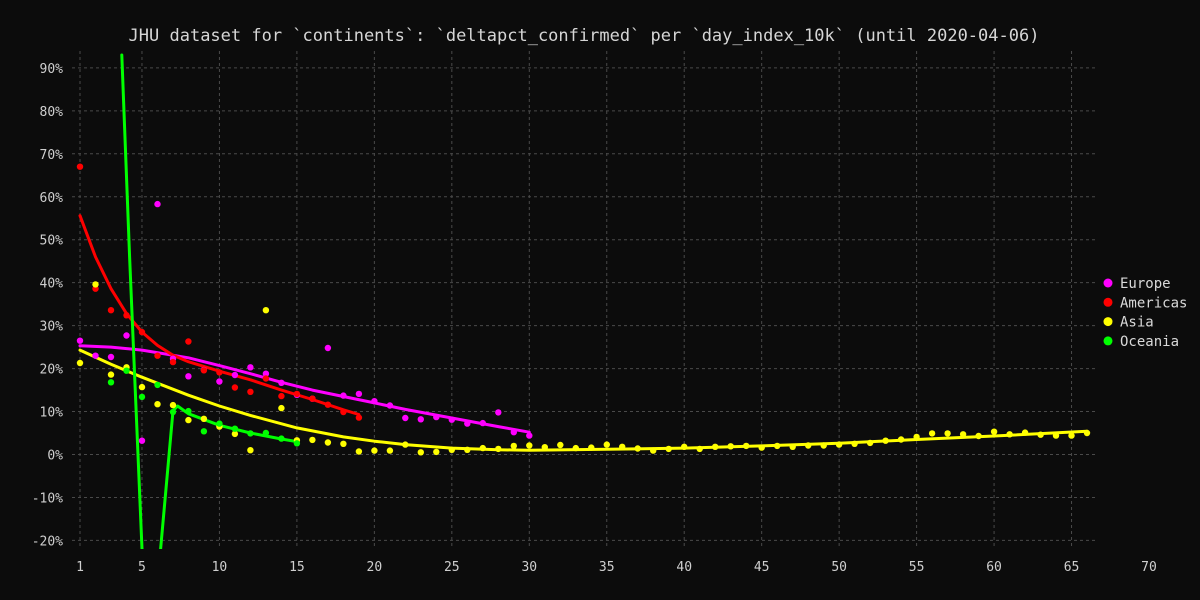 The width and height of the screenshot is (1200, 600). Describe the element at coordinates (684, 567) in the screenshot. I see `x-tick-label: 40` at that location.